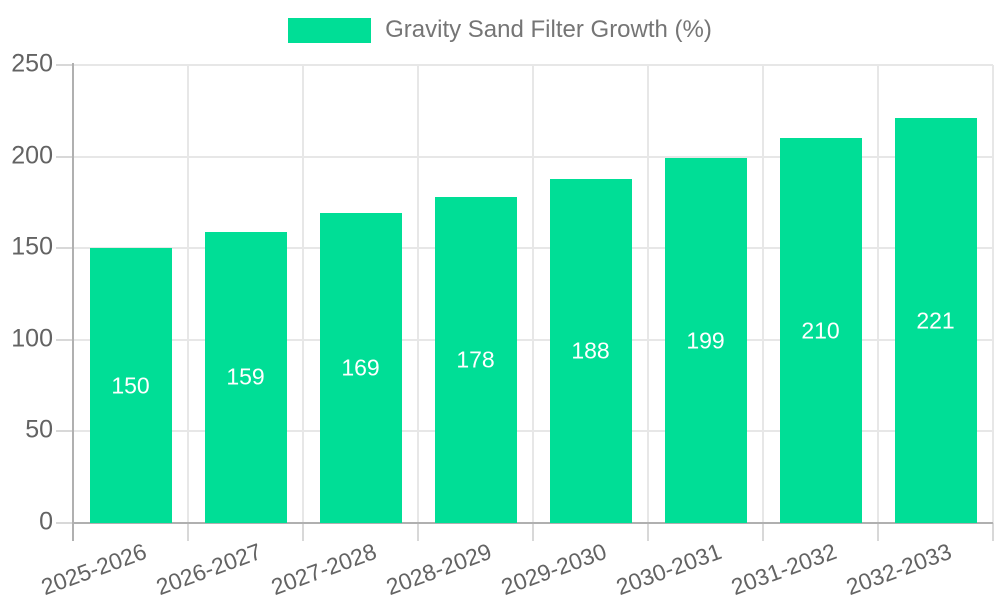  I want to click on bar-2031-2032, so click(820, 330).